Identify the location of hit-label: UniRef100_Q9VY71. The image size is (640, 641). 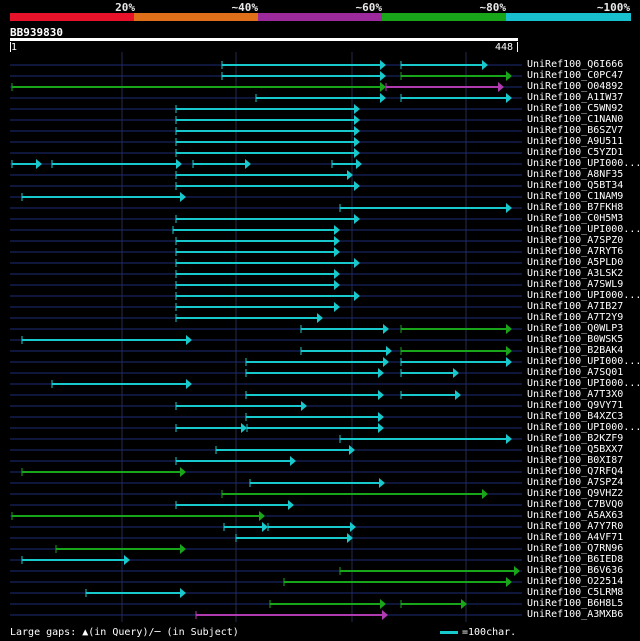
(575, 405).